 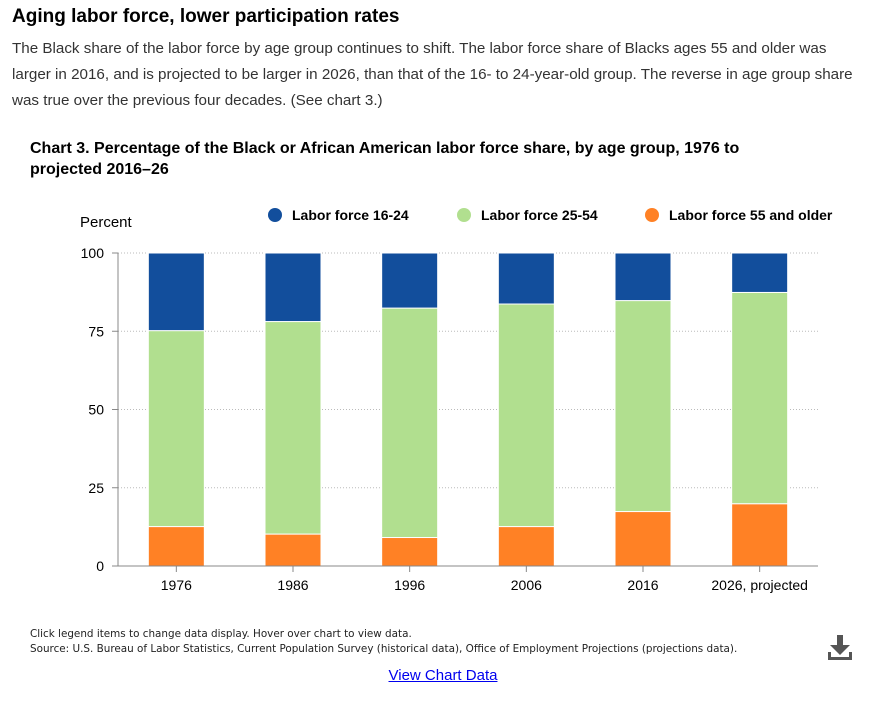 What do you see at coordinates (539, 215) in the screenshot?
I see `legend-label-25-54: Labor force 25-54` at bounding box center [539, 215].